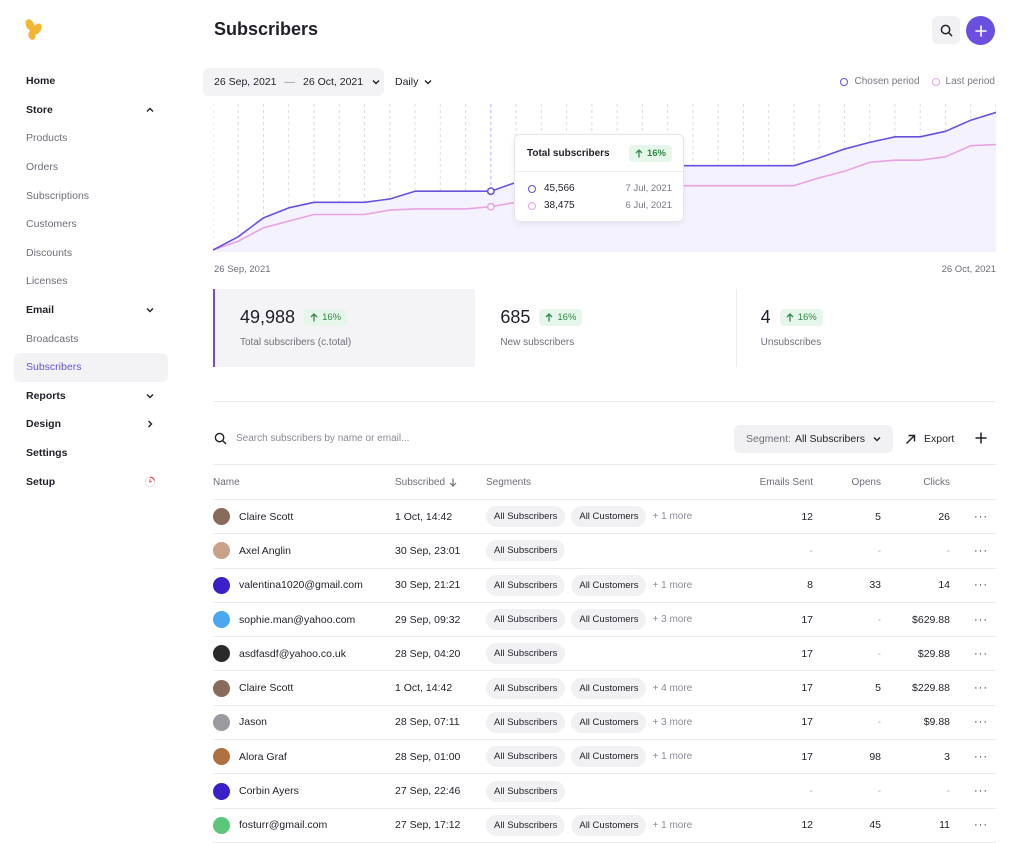  What do you see at coordinates (91, 338) in the screenshot?
I see `sidebar-item-broadcasts: Broadcasts` at bounding box center [91, 338].